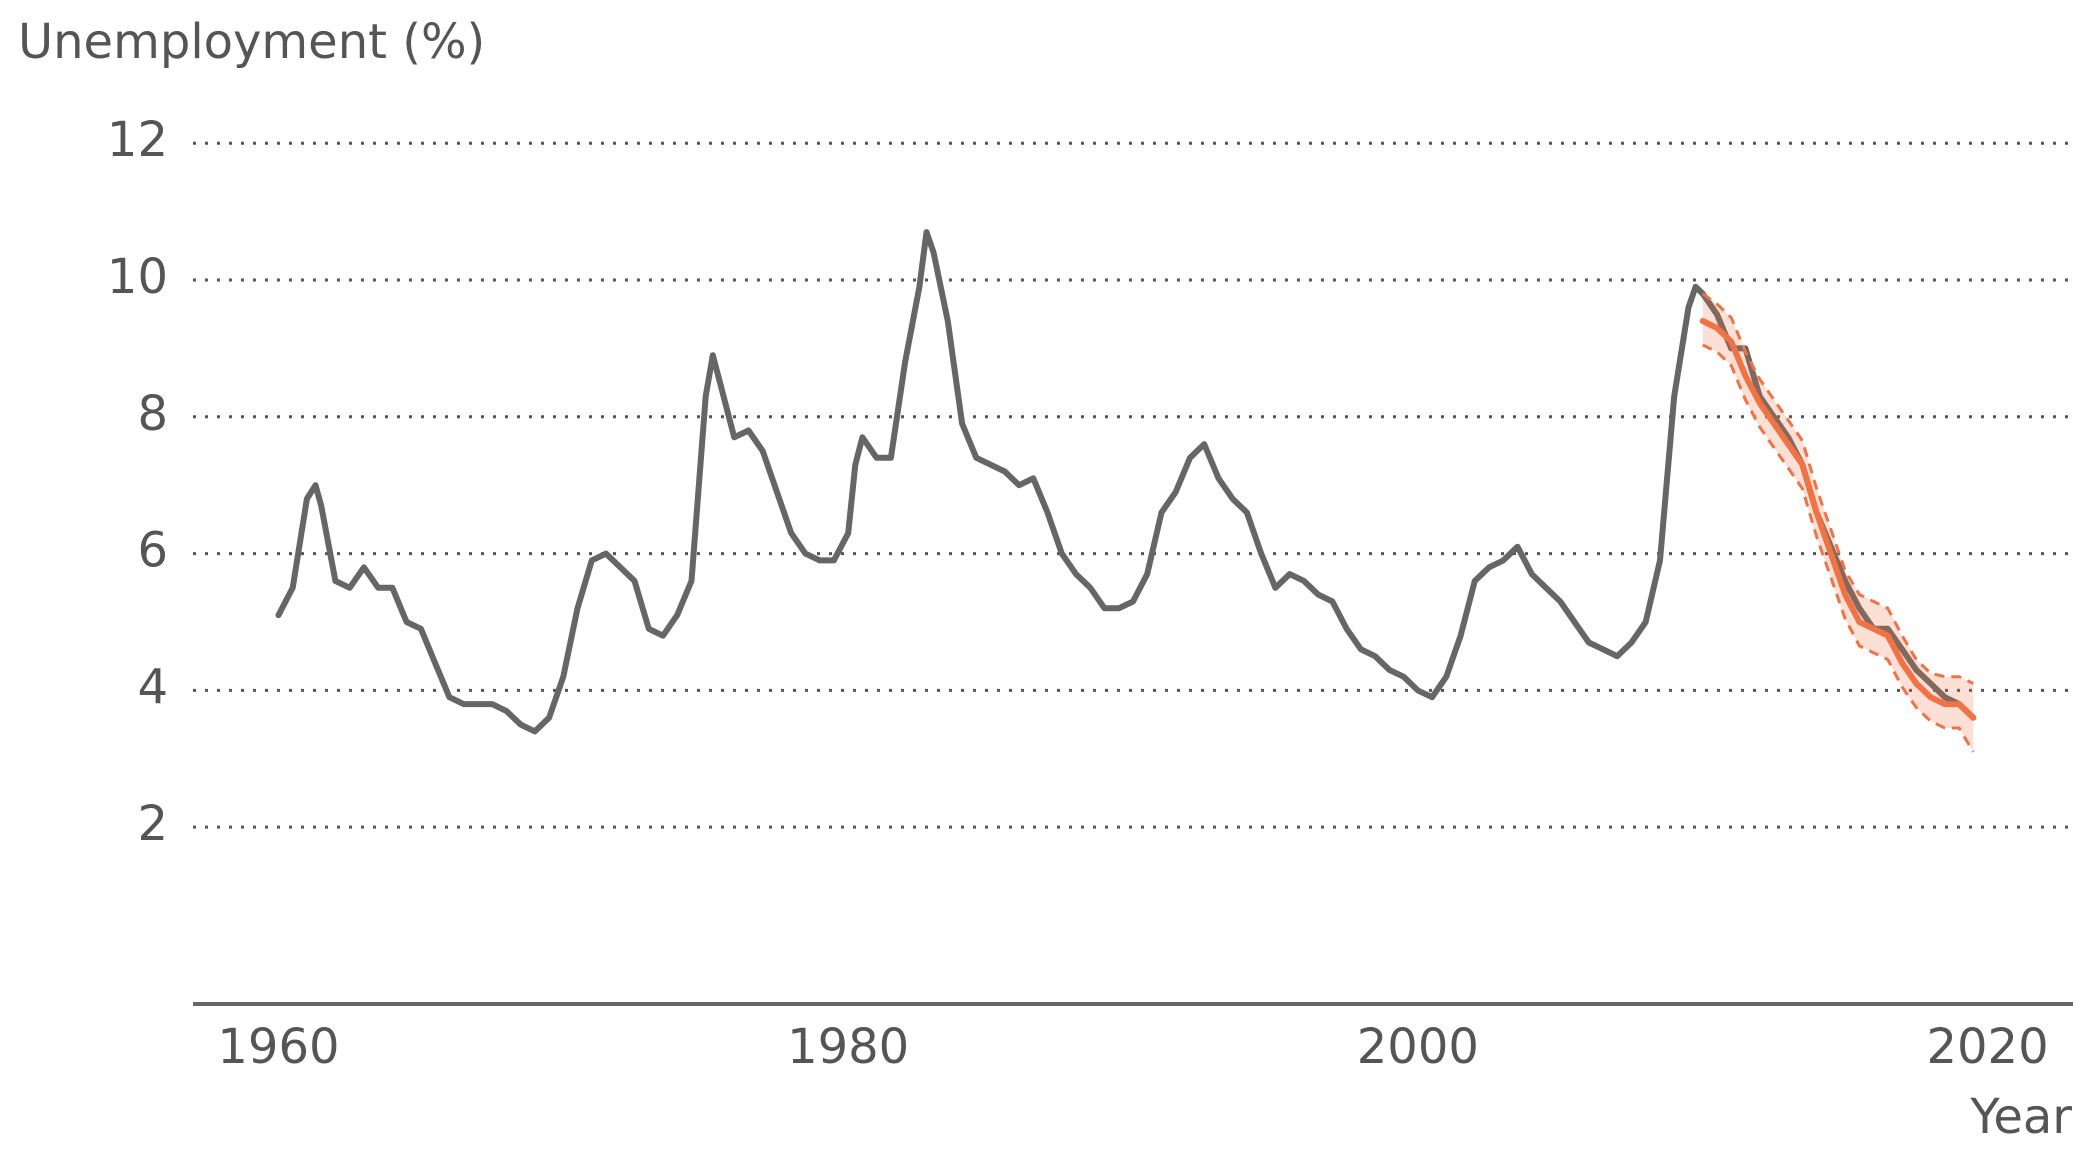 This screenshot has width=2080, height=1170. I want to click on y-tick-label: 8, so click(152, 414).